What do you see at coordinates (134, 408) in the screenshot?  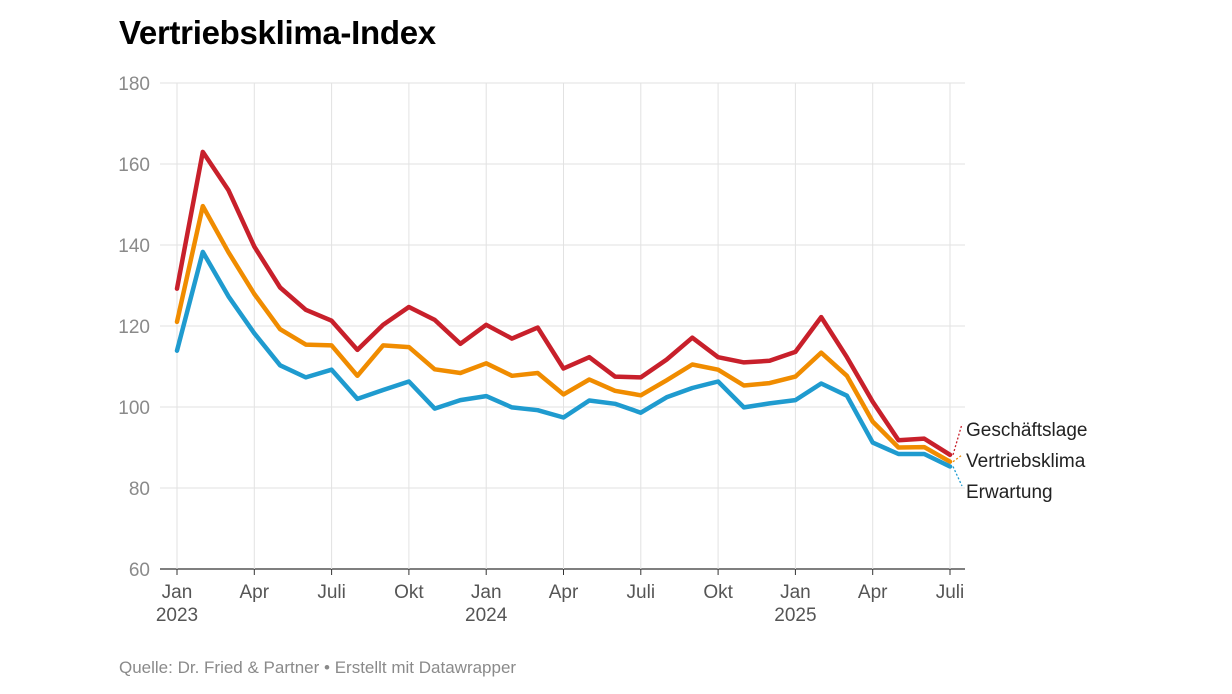 I see `y-tick-label: 100` at bounding box center [134, 408].